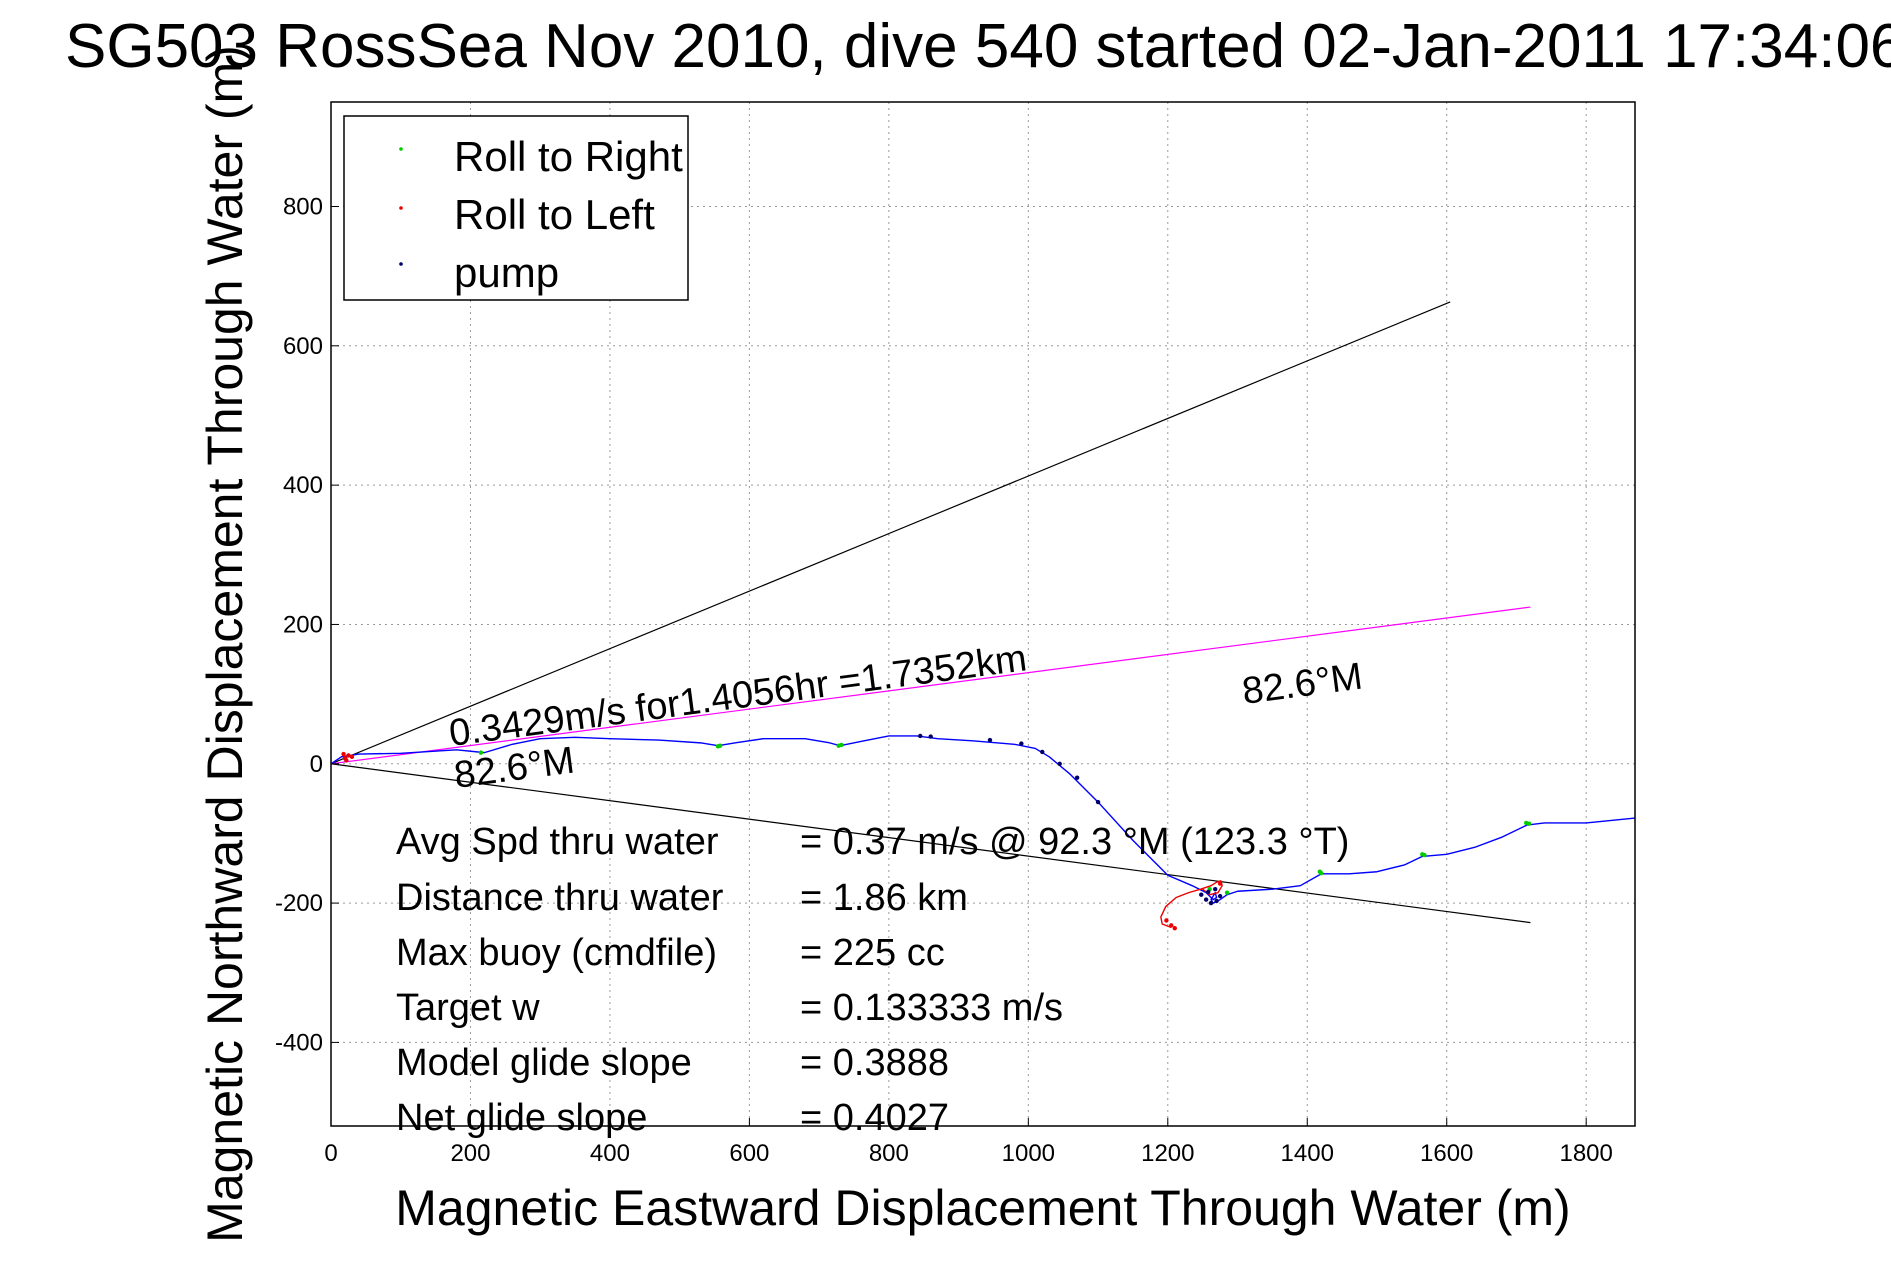 The height and width of the screenshot is (1262, 1891). Describe the element at coordinates (560, 898) in the screenshot. I see `stat-label: Distance thru water` at that location.